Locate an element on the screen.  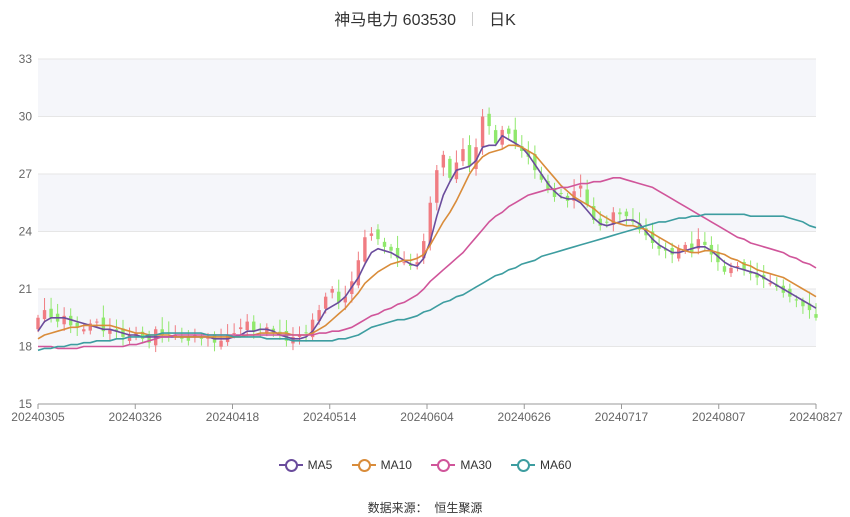
legend: MA5 MA10 MA30 MA60 is located at coordinates (425, 466).